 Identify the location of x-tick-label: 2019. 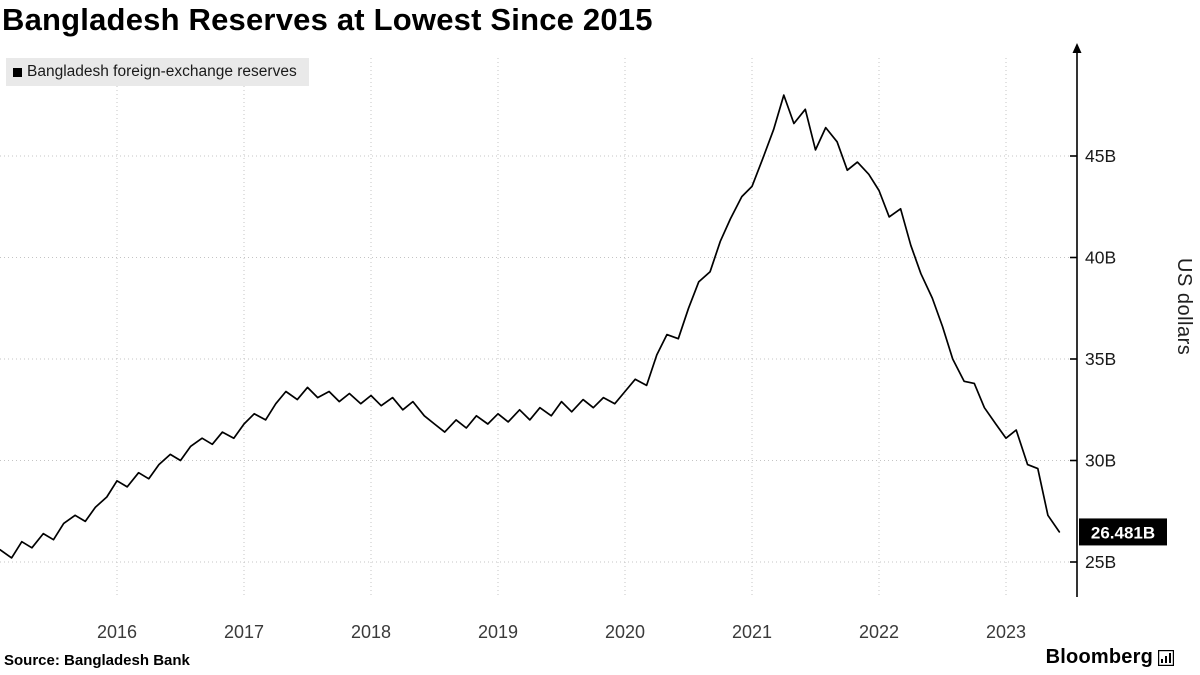
(498, 632).